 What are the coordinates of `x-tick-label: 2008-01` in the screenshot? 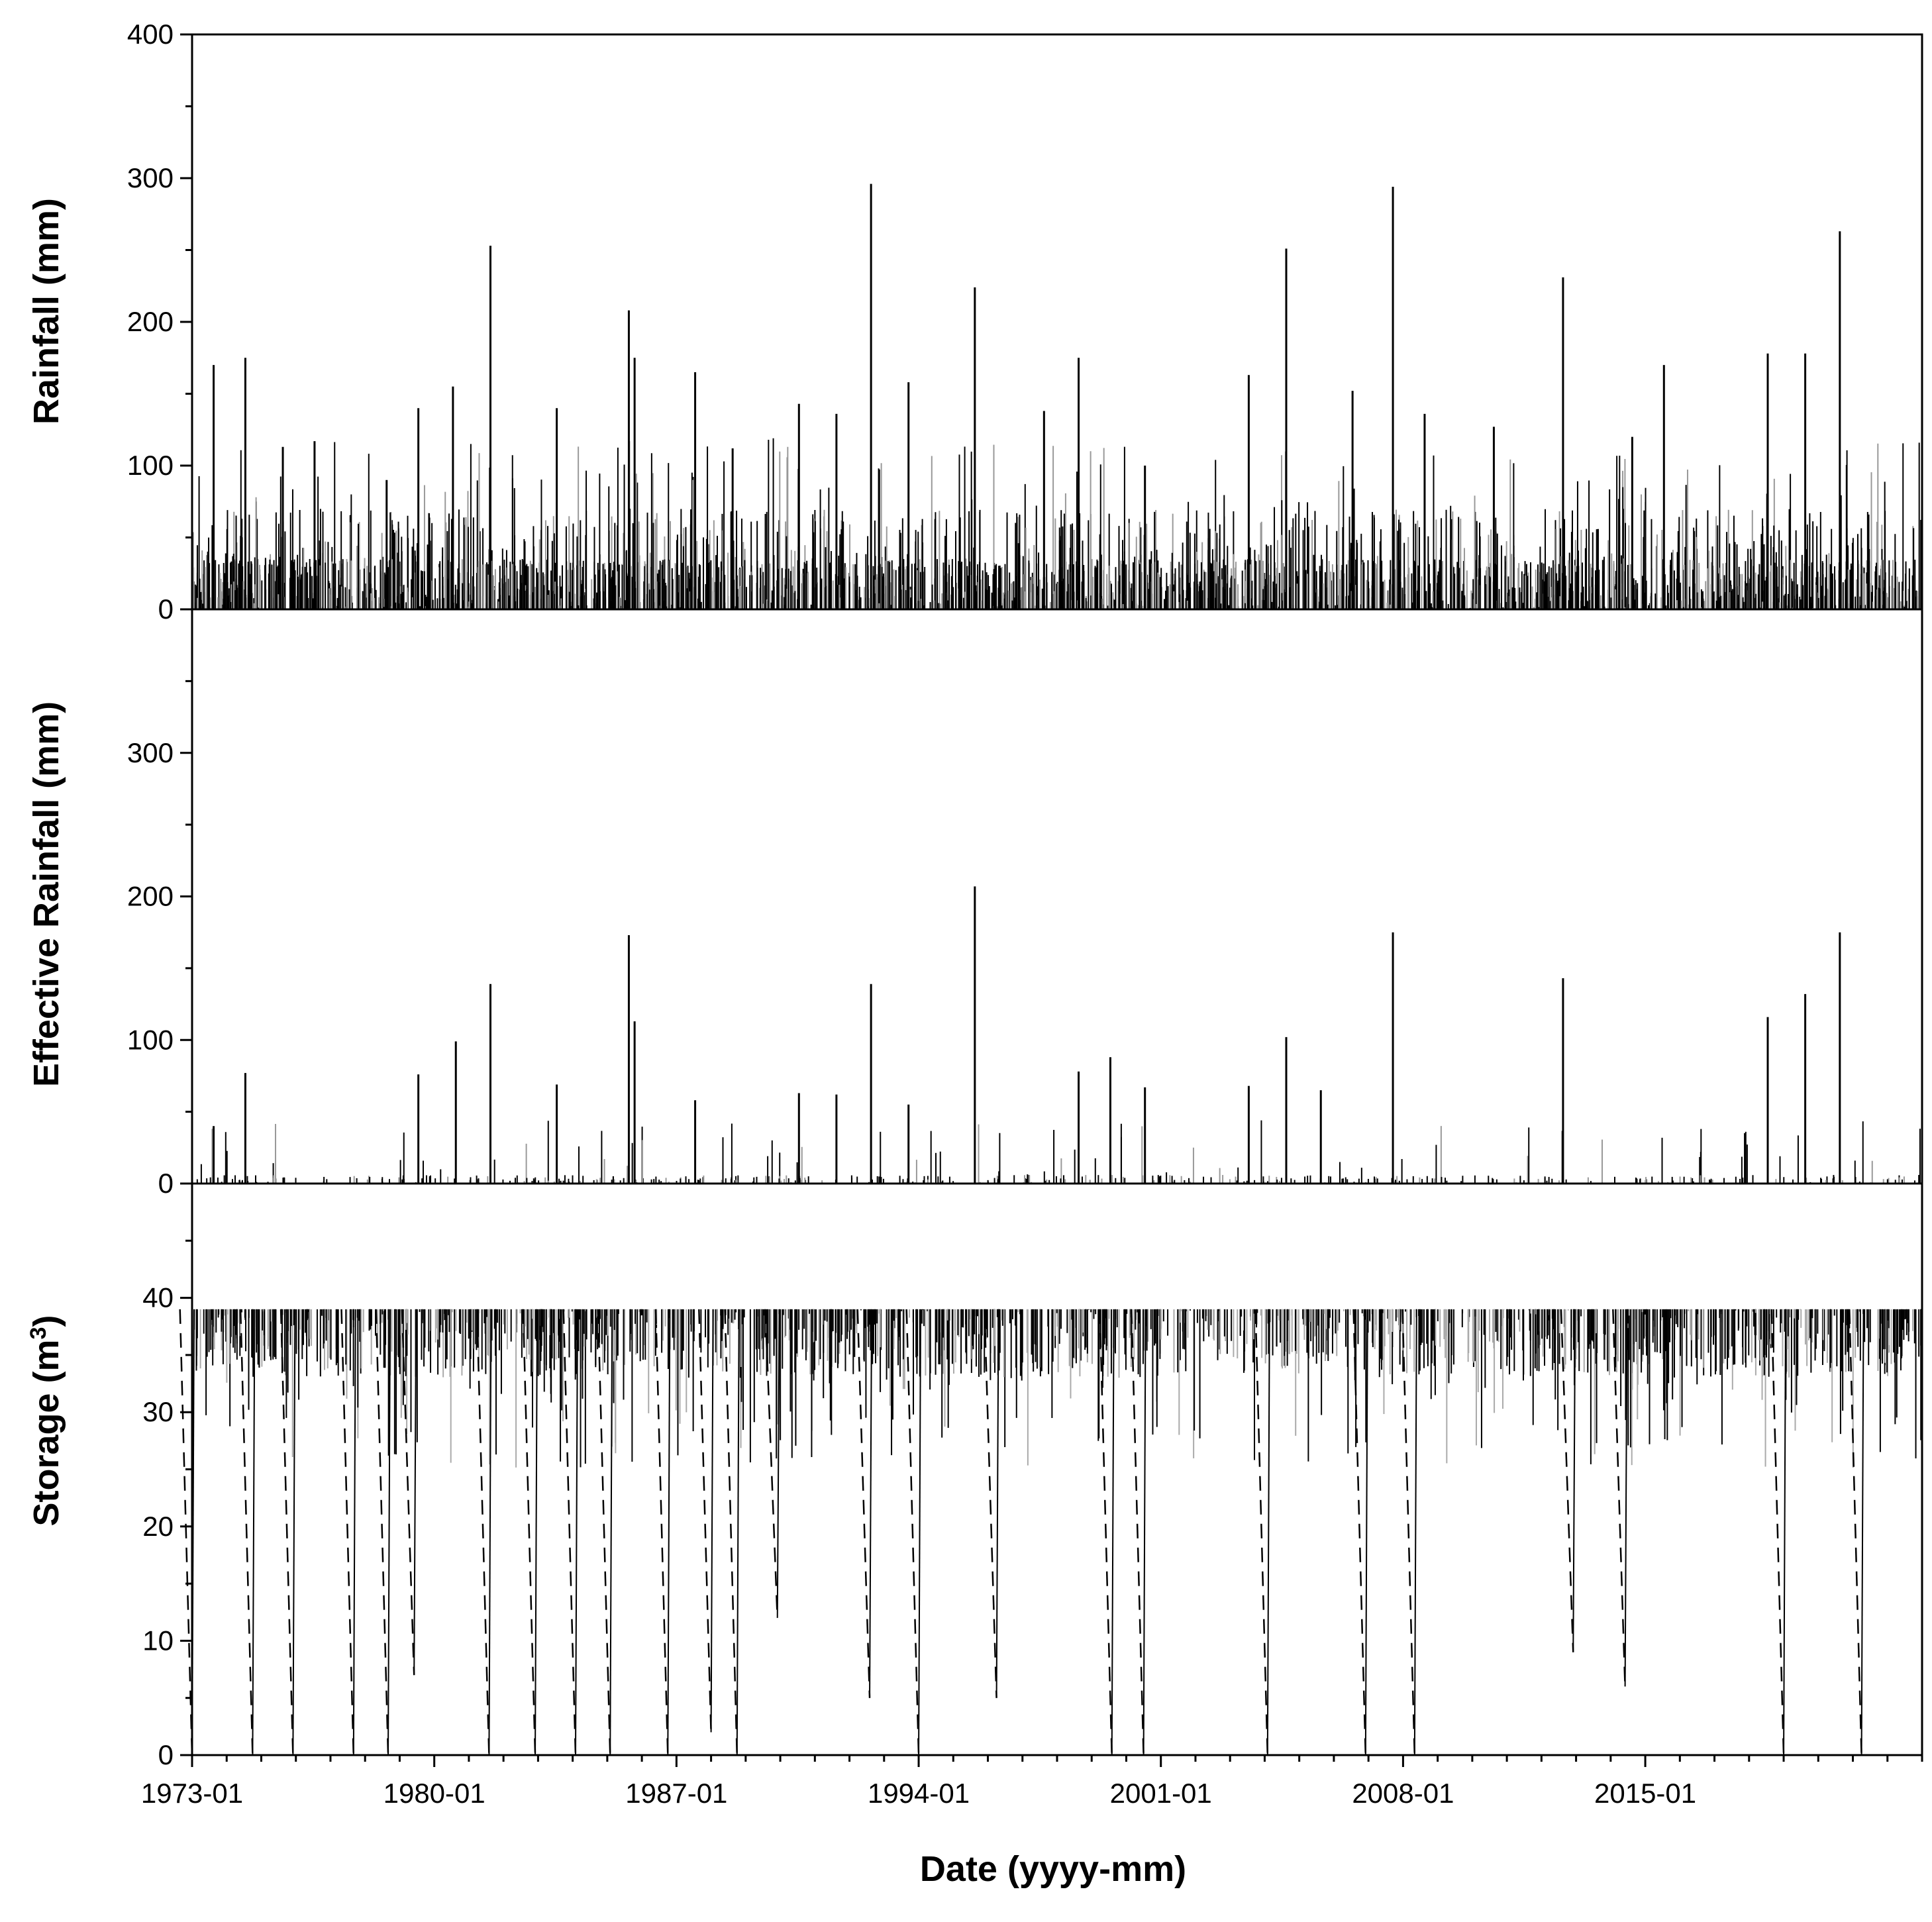 It's located at (1403, 1794).